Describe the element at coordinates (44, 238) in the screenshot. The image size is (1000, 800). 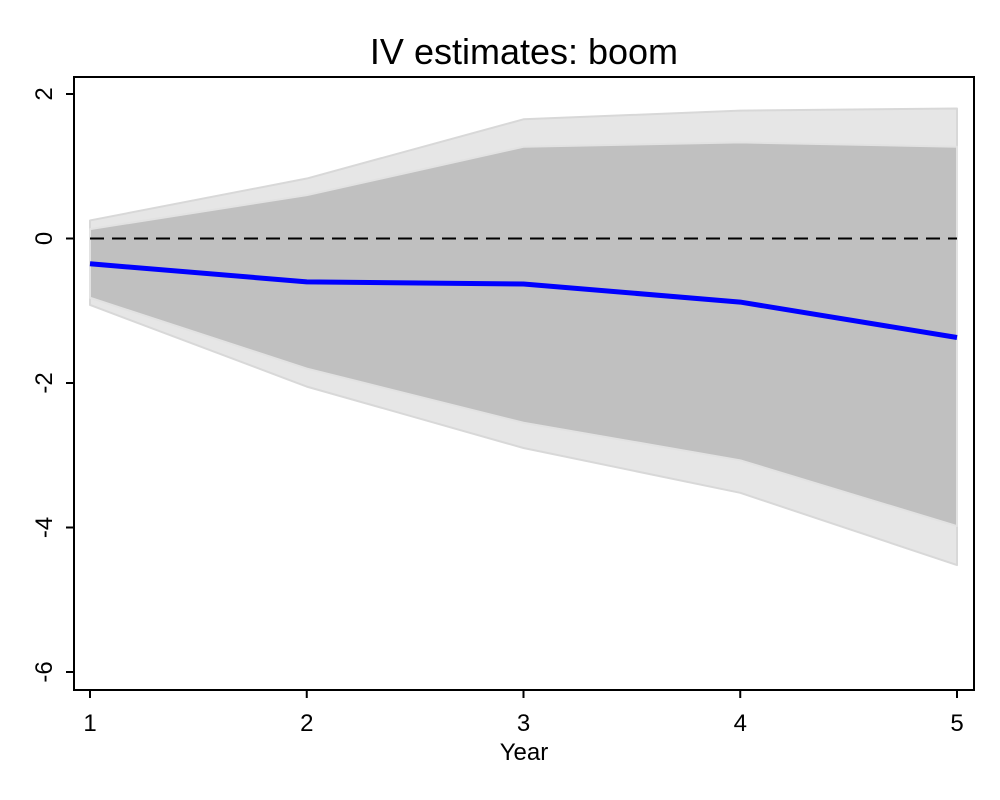
I see `y-tick-label: 0` at that location.